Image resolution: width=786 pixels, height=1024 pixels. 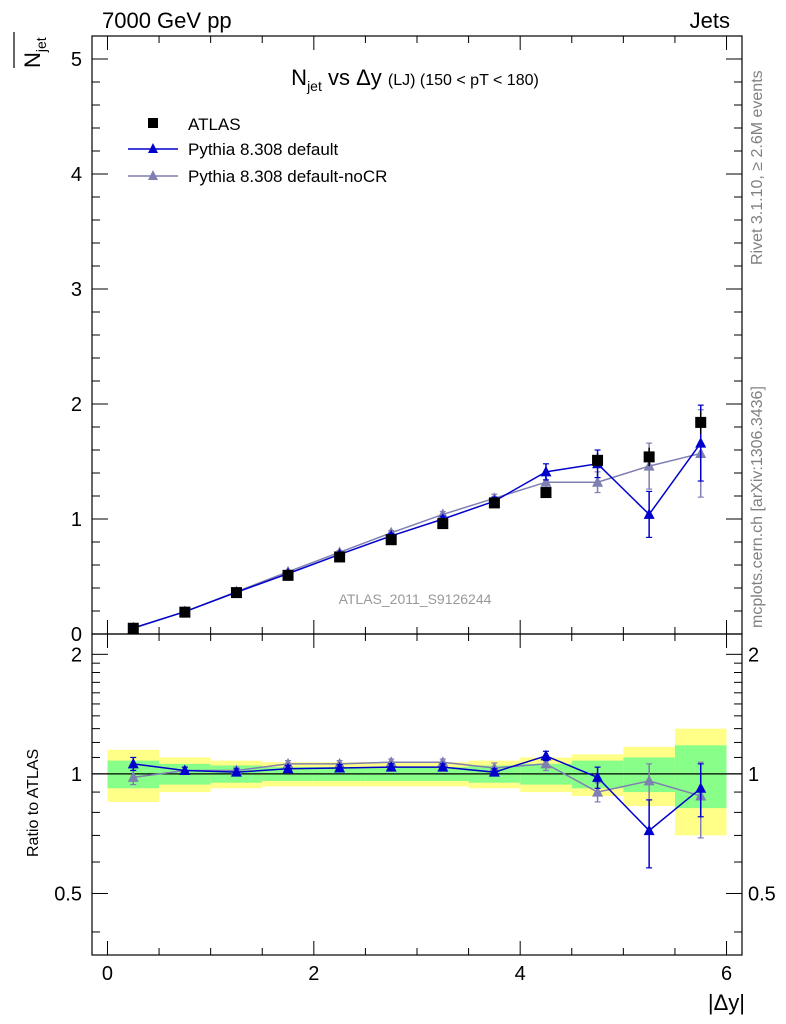 I want to click on y-axis-label-sub: jet, so click(x=41, y=45).